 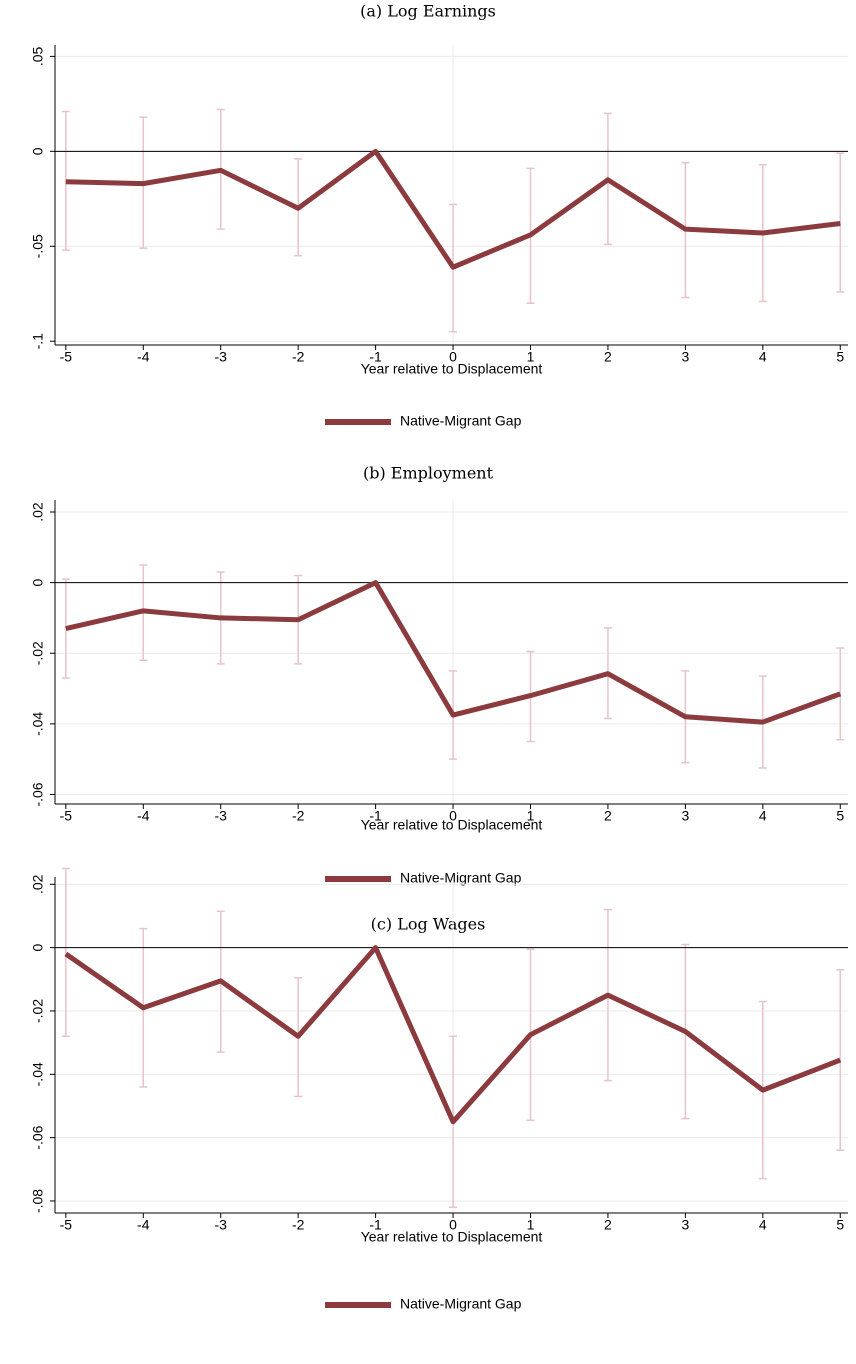 I want to click on y-tick-label: -.1, so click(x=38, y=341).